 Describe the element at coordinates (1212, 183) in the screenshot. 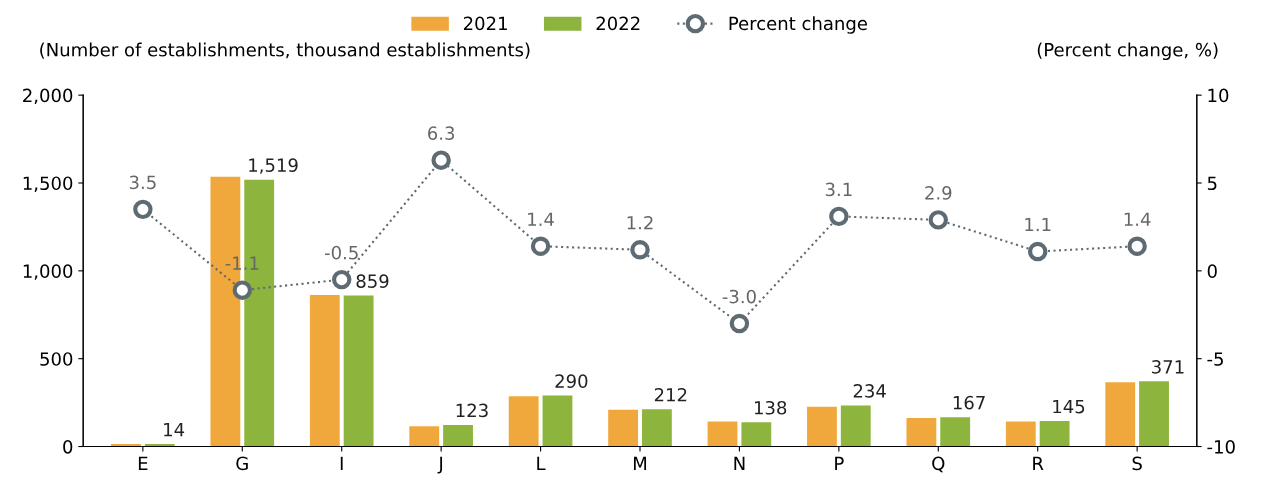

I see `y2-tick-label: 5` at that location.